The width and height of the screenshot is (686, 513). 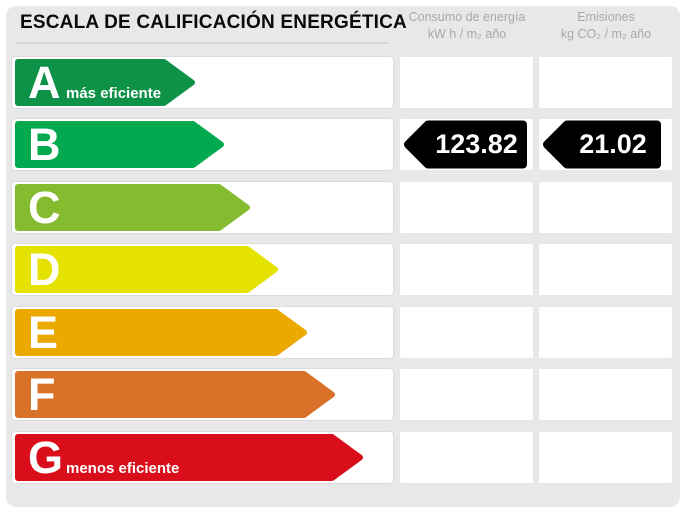 I want to click on emisiones-column-header: Emisiones kg CO₂ / m₂ año, so click(x=606, y=26).